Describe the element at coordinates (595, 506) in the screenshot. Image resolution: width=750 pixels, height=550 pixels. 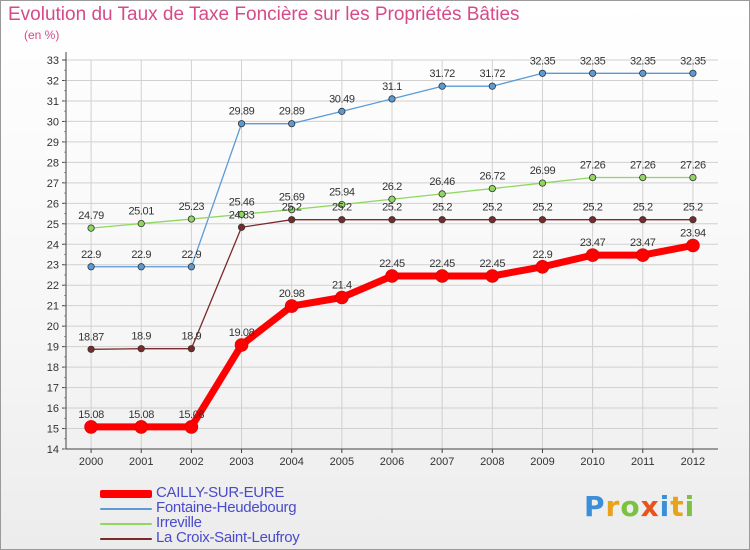
I see `logo-letter: P` at that location.